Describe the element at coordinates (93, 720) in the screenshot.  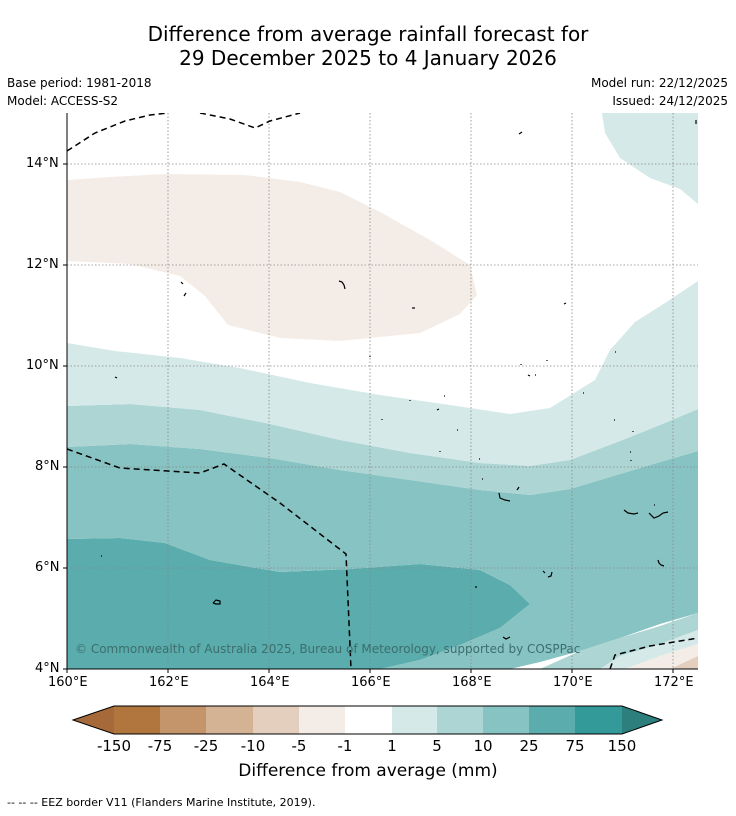
I see `colorbar-extend-low` at that location.